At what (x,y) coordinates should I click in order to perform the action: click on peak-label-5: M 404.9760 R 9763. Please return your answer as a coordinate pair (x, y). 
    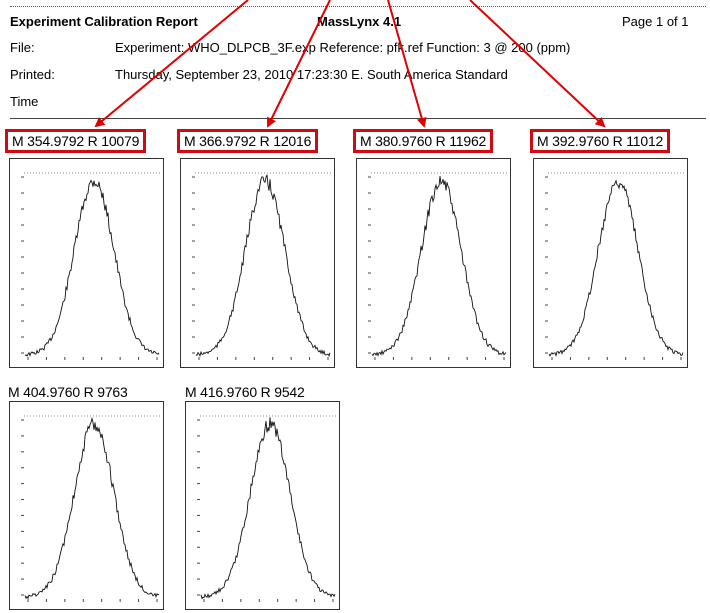
    Looking at the image, I should click on (68, 392).